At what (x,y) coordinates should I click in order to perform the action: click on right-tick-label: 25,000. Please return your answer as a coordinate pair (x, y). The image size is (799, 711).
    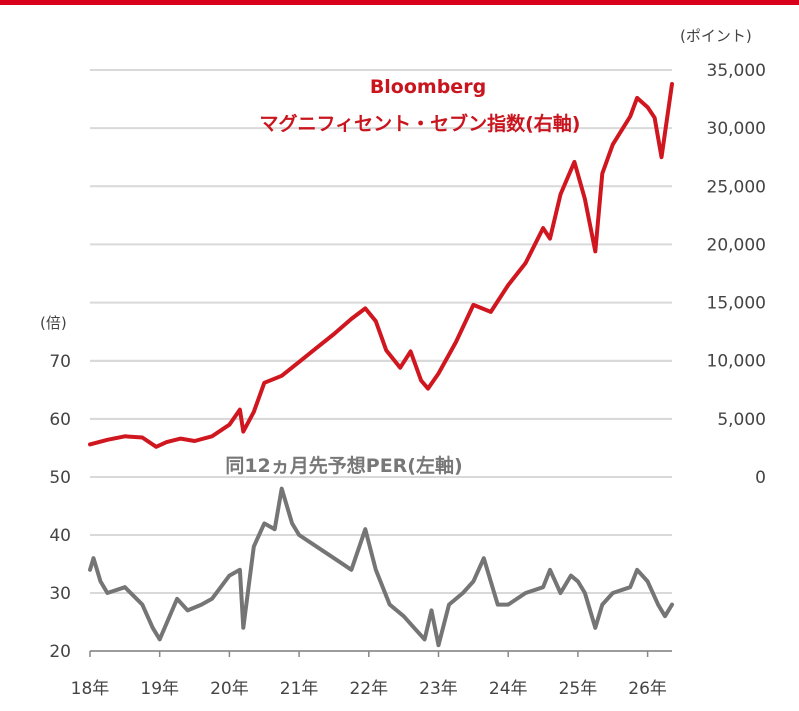
    Looking at the image, I should click on (736, 187).